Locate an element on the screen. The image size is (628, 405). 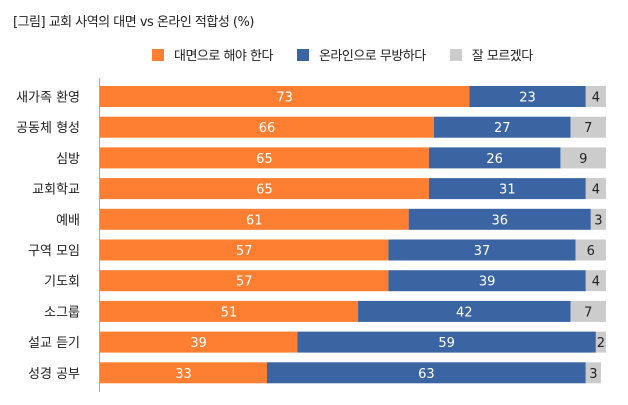
legend-label: 대면으로 해야 한다 is located at coordinates (223, 56).